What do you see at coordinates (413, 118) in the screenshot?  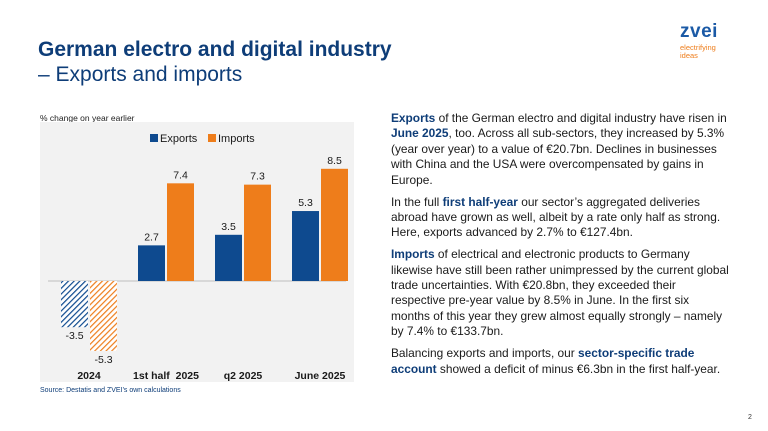 I see `emphasis-text: Exports` at bounding box center [413, 118].